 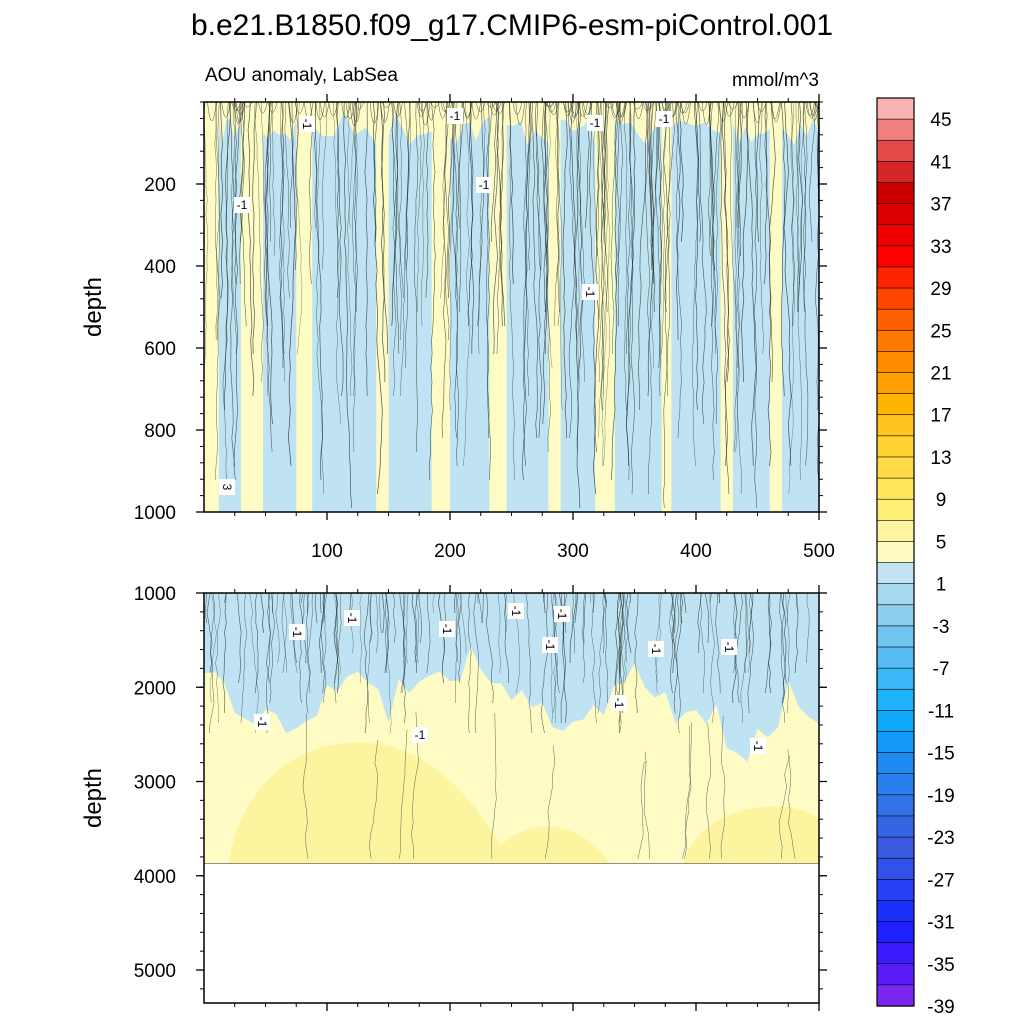 What do you see at coordinates (155, 783) in the screenshot?
I see `y-tick-label: 3000` at bounding box center [155, 783].